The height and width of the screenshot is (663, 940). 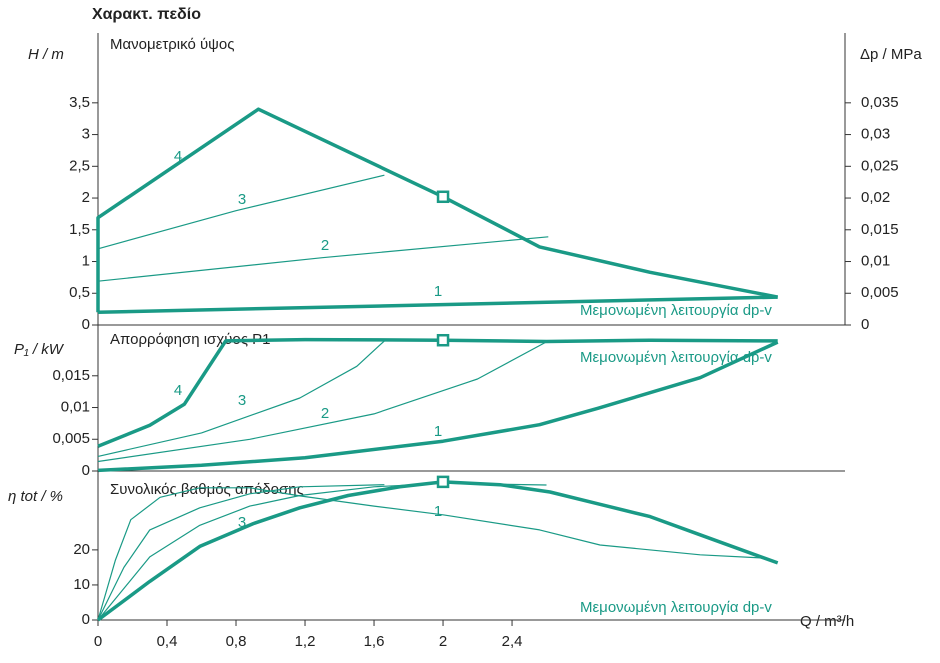 What do you see at coordinates (75, 406) in the screenshot?
I see `y-tick-label: 0,01` at bounding box center [75, 406].